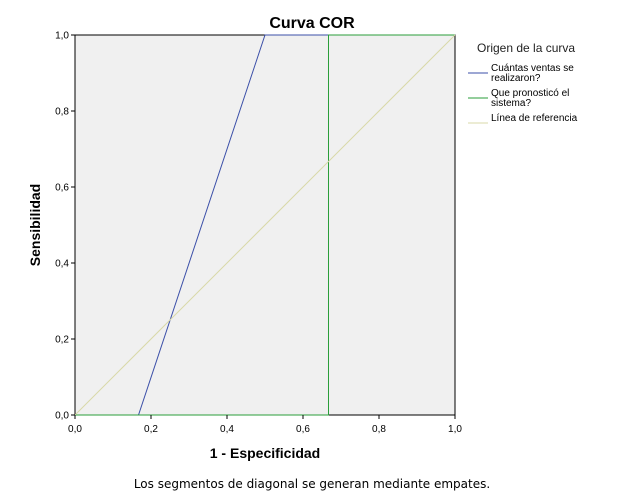 The image size is (625, 500). What do you see at coordinates (62, 264) in the screenshot?
I see `y-tick-label: 0,4` at bounding box center [62, 264].